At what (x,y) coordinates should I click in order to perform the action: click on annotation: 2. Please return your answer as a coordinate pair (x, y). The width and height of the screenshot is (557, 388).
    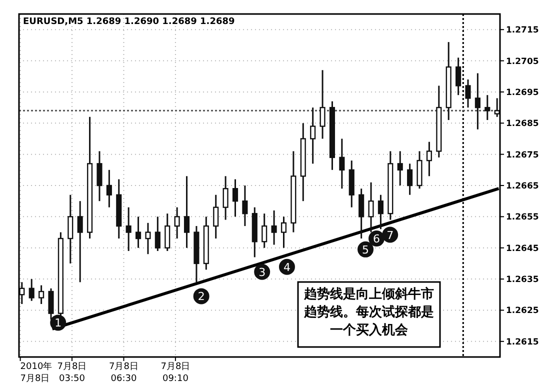
    Looking at the image, I should click on (201, 297).